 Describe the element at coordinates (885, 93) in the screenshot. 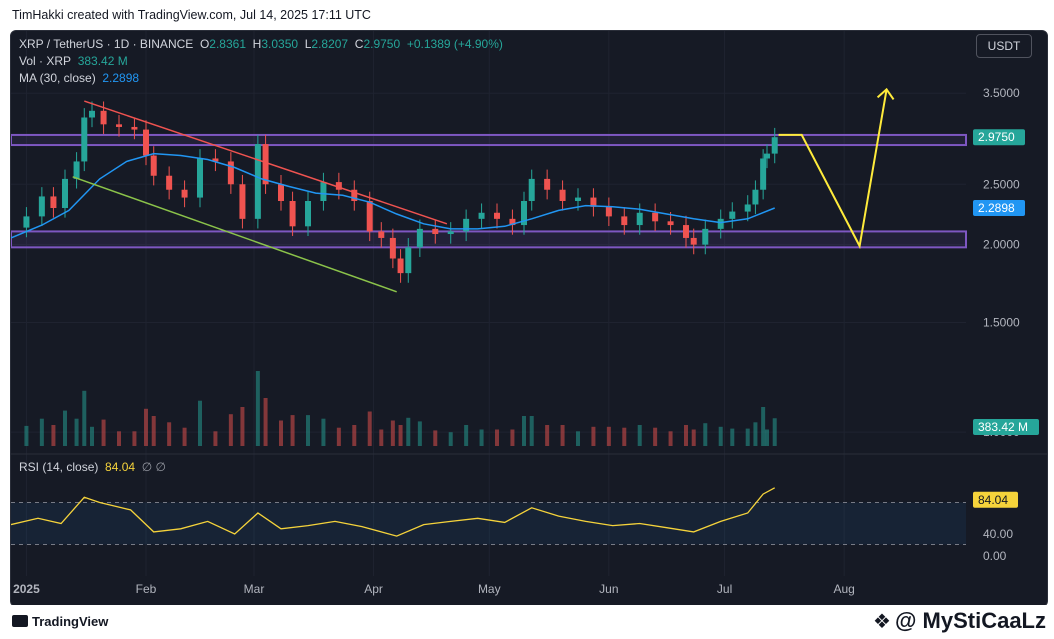

I see `forecast-arrowhead` at that location.